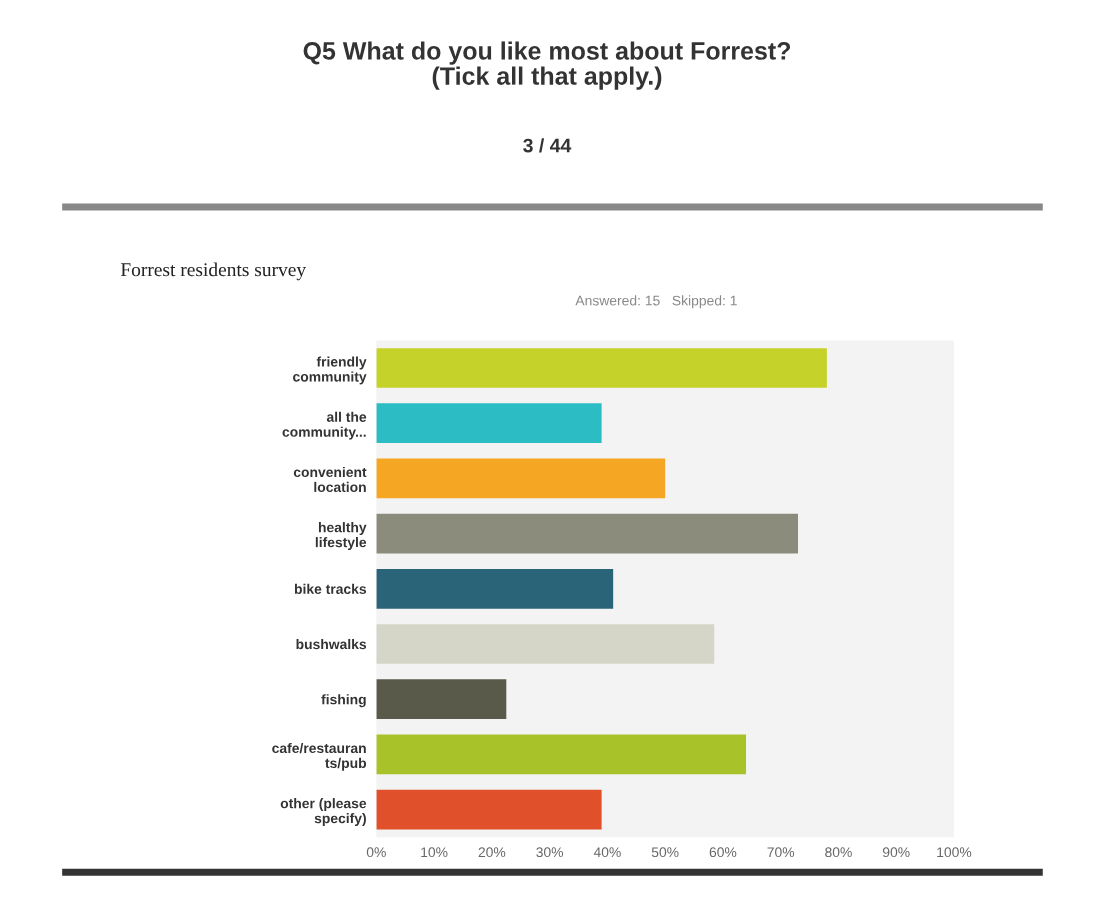  What do you see at coordinates (547, 145) in the screenshot?
I see `text: 3 / 44` at bounding box center [547, 145].